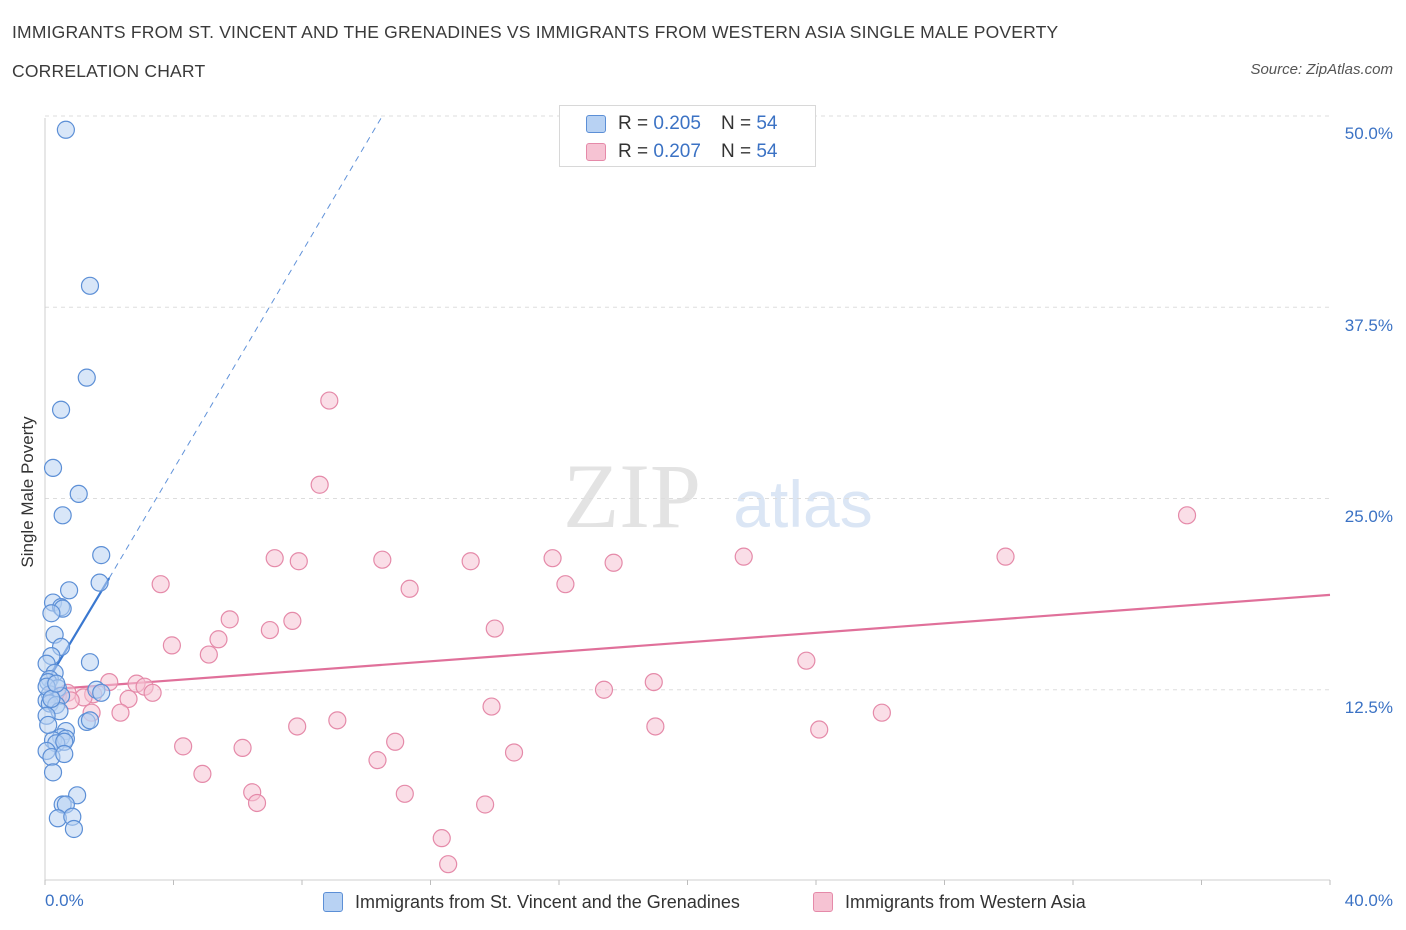 This screenshot has height=930, width=1406. I want to click on y-tick-label-12-5: 12.5%, so click(1368, 707).